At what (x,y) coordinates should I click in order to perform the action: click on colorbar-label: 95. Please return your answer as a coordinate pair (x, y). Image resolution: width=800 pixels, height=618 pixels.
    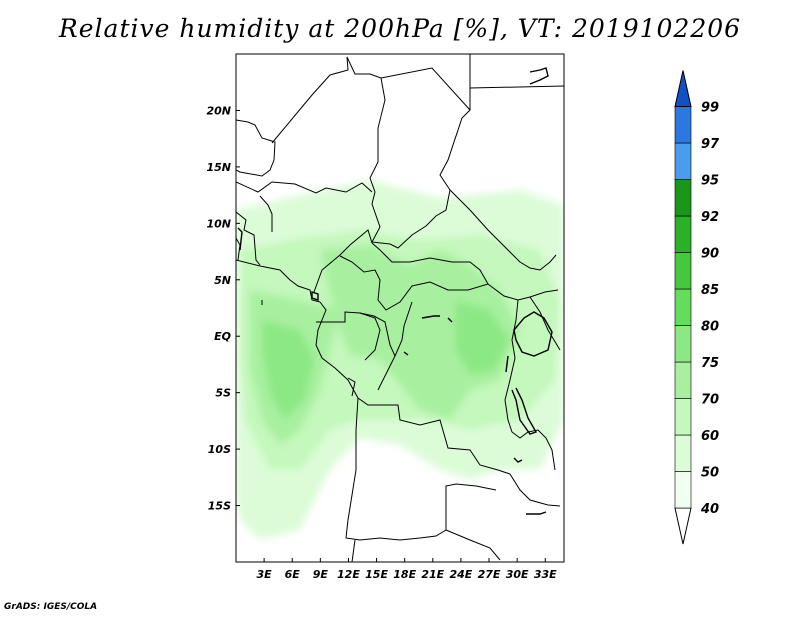
    Looking at the image, I should click on (710, 181).